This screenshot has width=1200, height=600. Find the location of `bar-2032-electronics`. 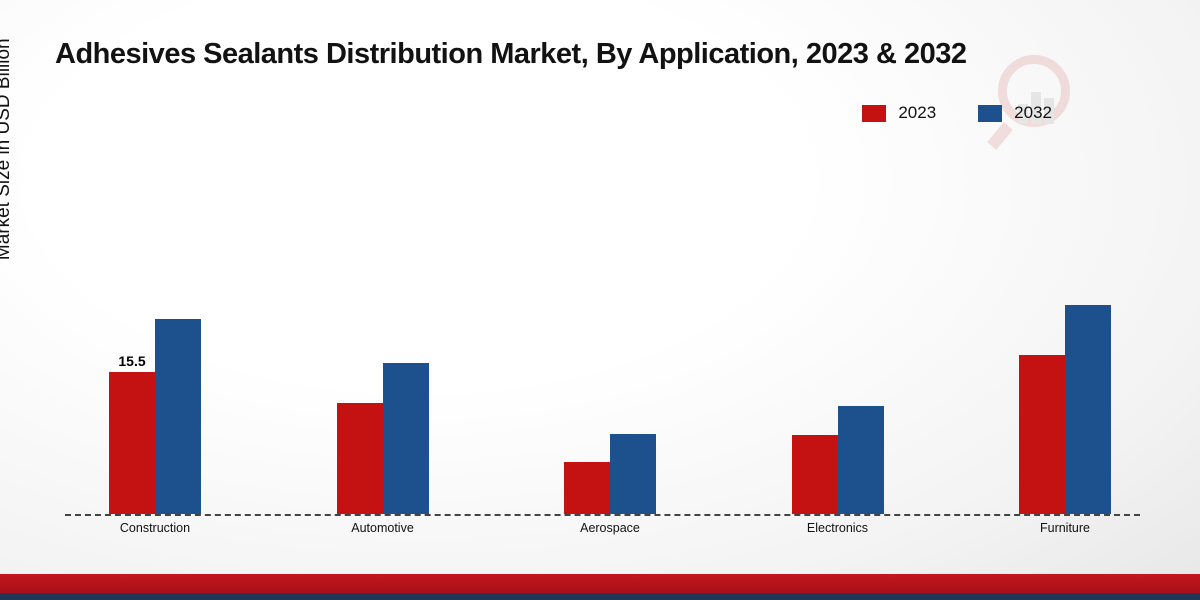

bar-2032-electronics is located at coordinates (860, 459).